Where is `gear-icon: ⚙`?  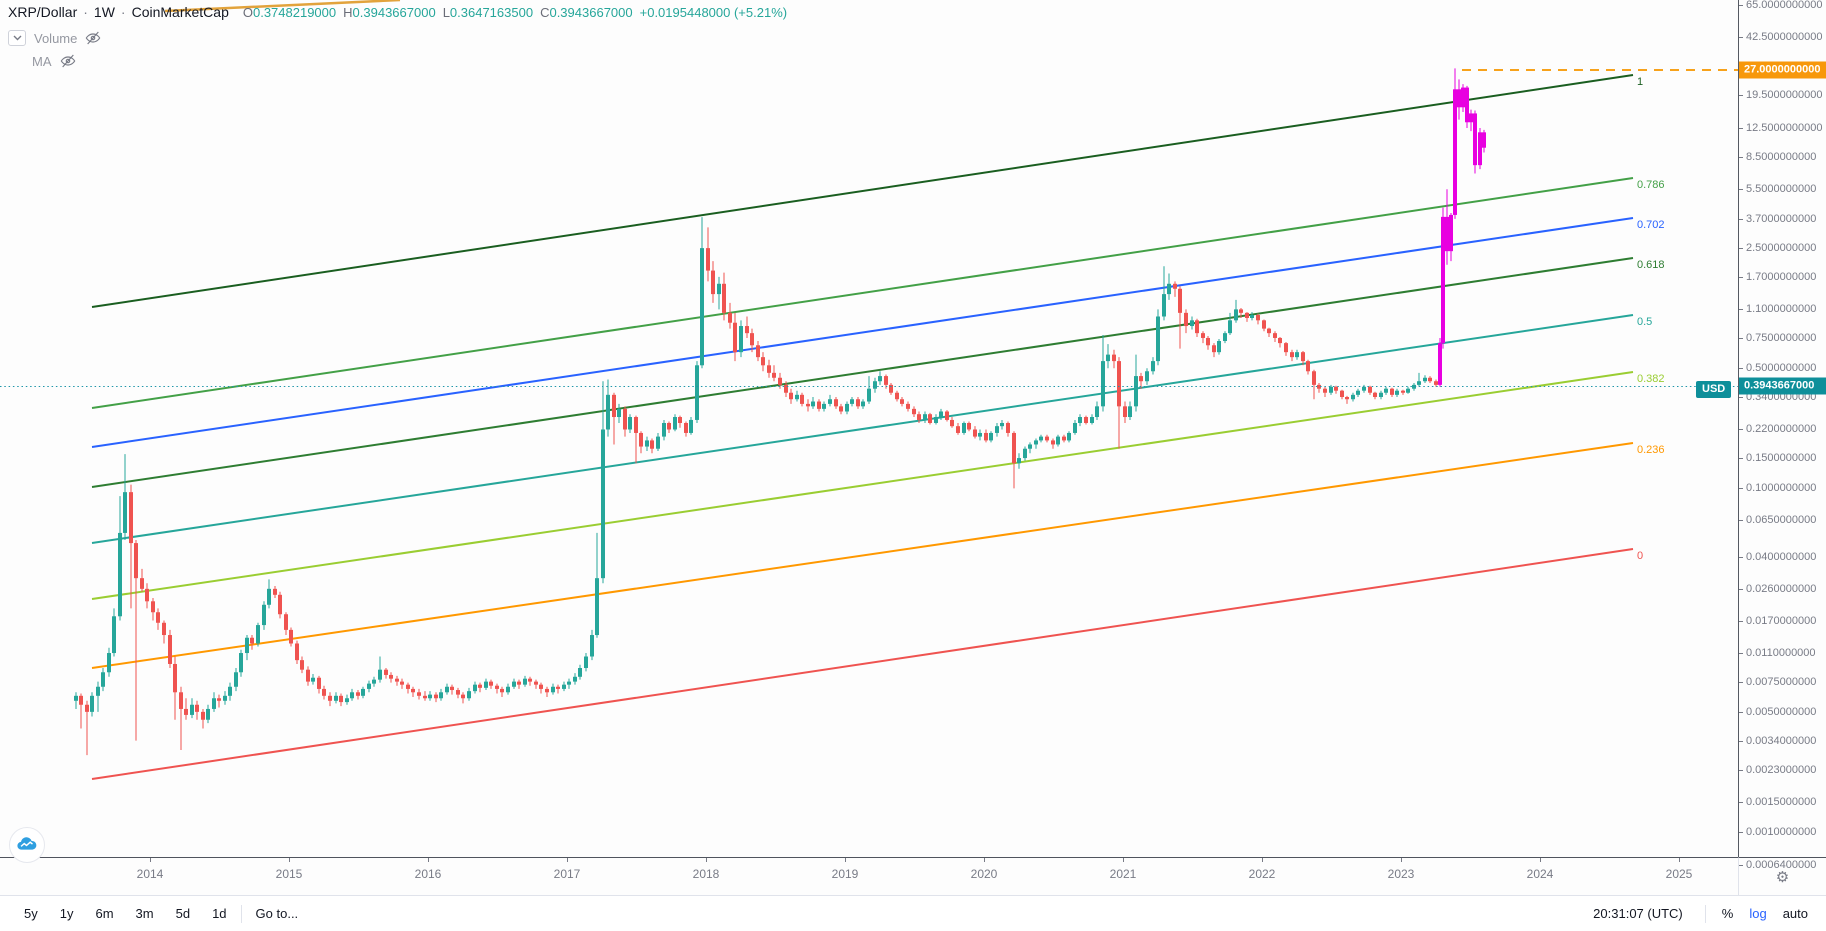
gear-icon: ⚙ is located at coordinates (1782, 877).